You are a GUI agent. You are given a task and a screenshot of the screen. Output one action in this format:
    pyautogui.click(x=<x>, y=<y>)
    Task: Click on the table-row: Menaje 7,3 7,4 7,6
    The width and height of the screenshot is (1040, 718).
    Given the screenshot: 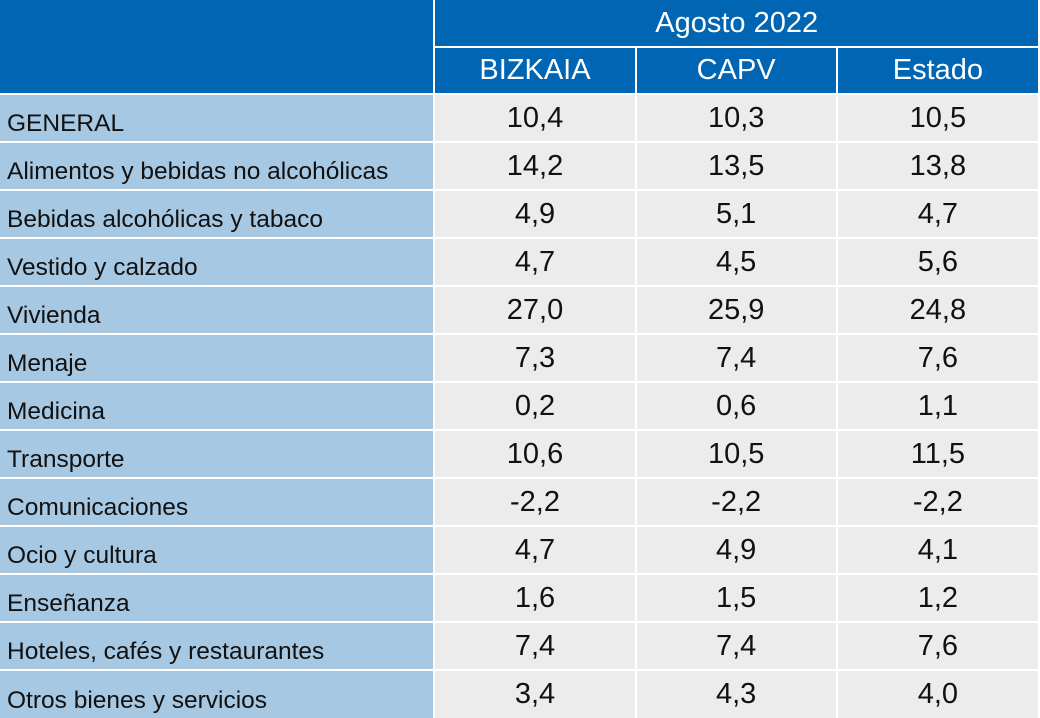 What is the action you would take?
    pyautogui.click(x=519, y=357)
    